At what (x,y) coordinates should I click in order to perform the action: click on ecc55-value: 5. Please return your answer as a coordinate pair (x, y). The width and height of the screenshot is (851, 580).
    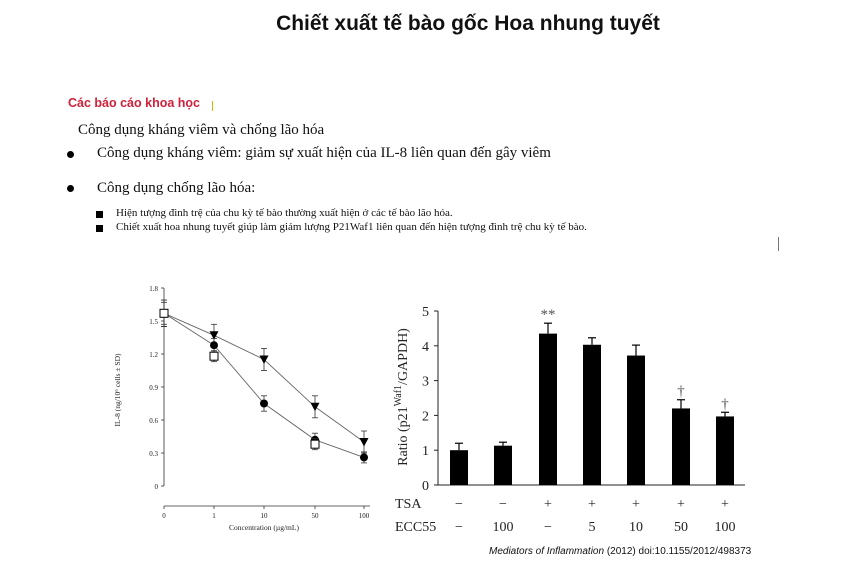
    Looking at the image, I should click on (592, 527).